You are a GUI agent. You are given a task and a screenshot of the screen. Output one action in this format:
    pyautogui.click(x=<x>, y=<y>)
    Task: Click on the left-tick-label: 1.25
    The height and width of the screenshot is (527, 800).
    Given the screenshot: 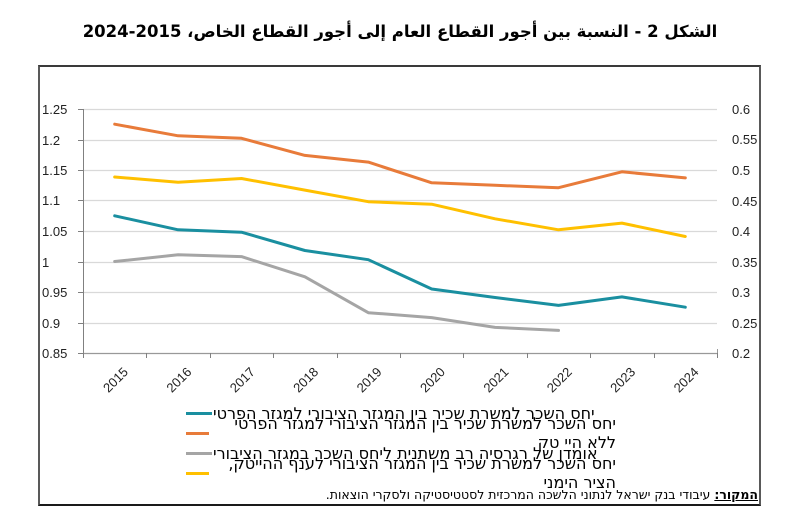 What is the action you would take?
    pyautogui.click(x=54, y=109)
    